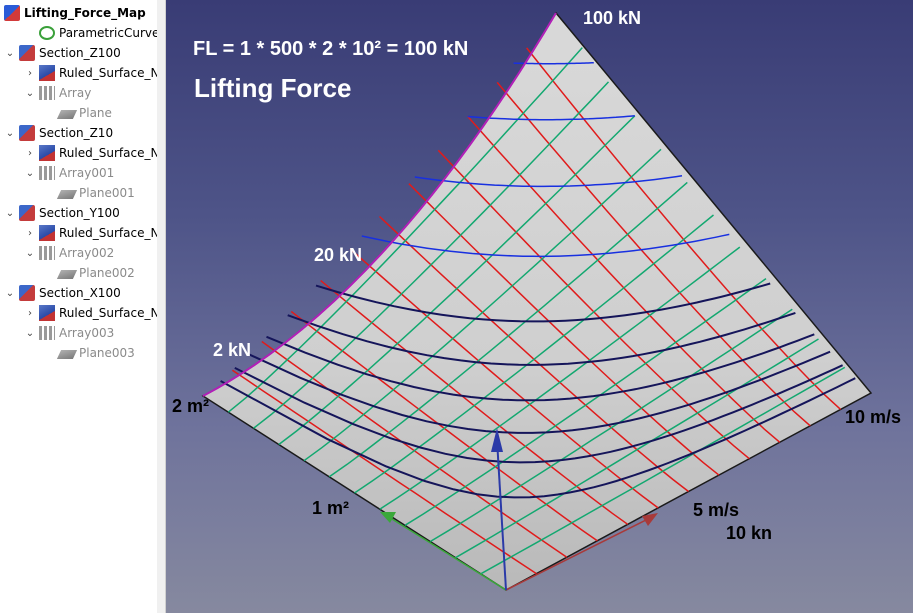  I want to click on tree-item: ⌄ Section_Z10, so click(56, 133).